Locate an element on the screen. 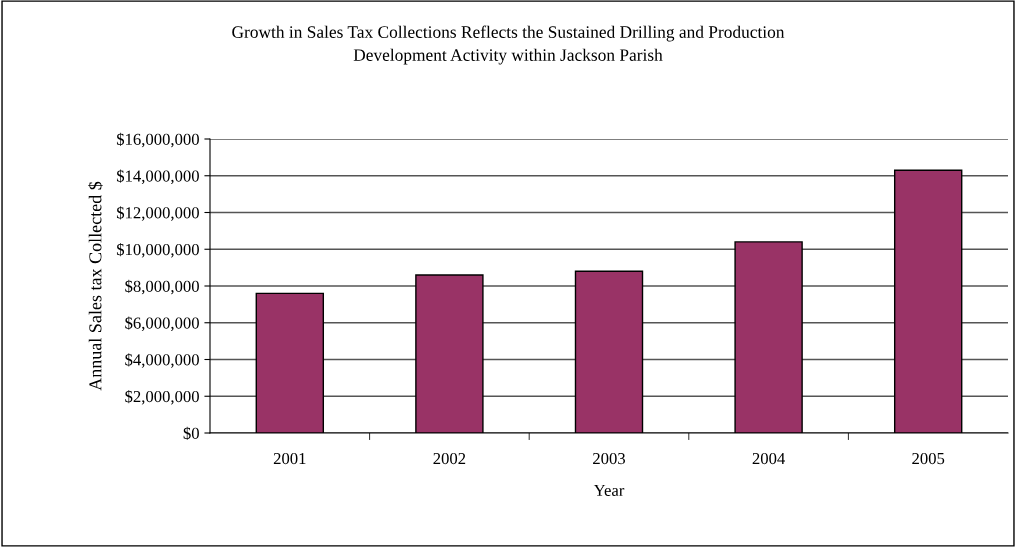 The width and height of the screenshot is (1016, 547). y-tick-label: $8,000,000 is located at coordinates (162, 287).